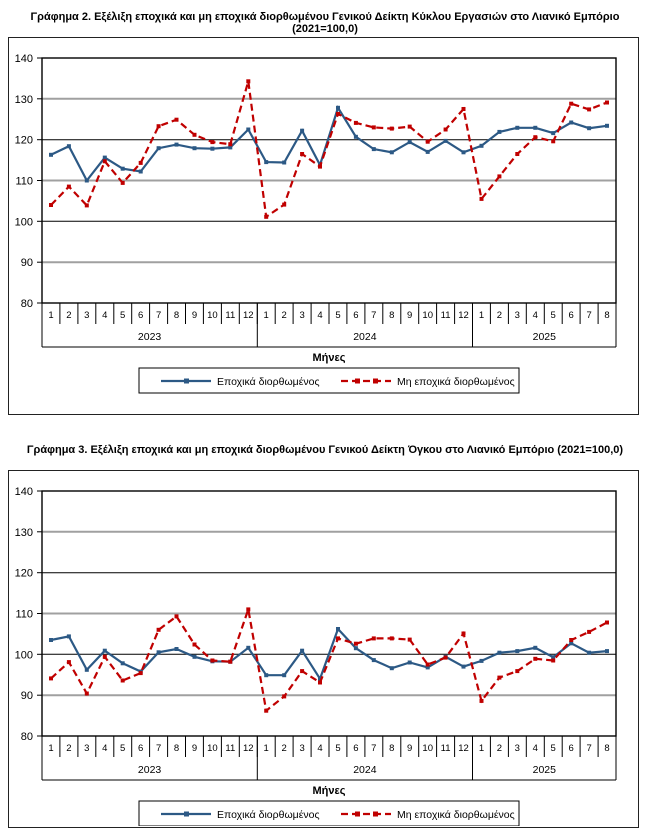 The image size is (650, 830). What do you see at coordinates (545, 770) in the screenshot?
I see `year-label: 2025` at bounding box center [545, 770].